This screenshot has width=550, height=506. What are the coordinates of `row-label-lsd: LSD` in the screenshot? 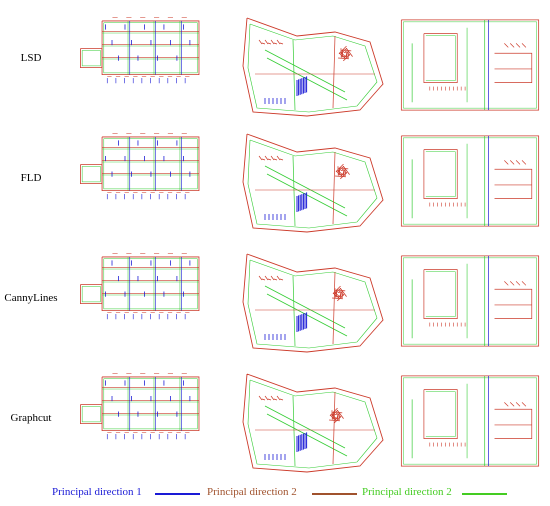 It's located at (31, 58).